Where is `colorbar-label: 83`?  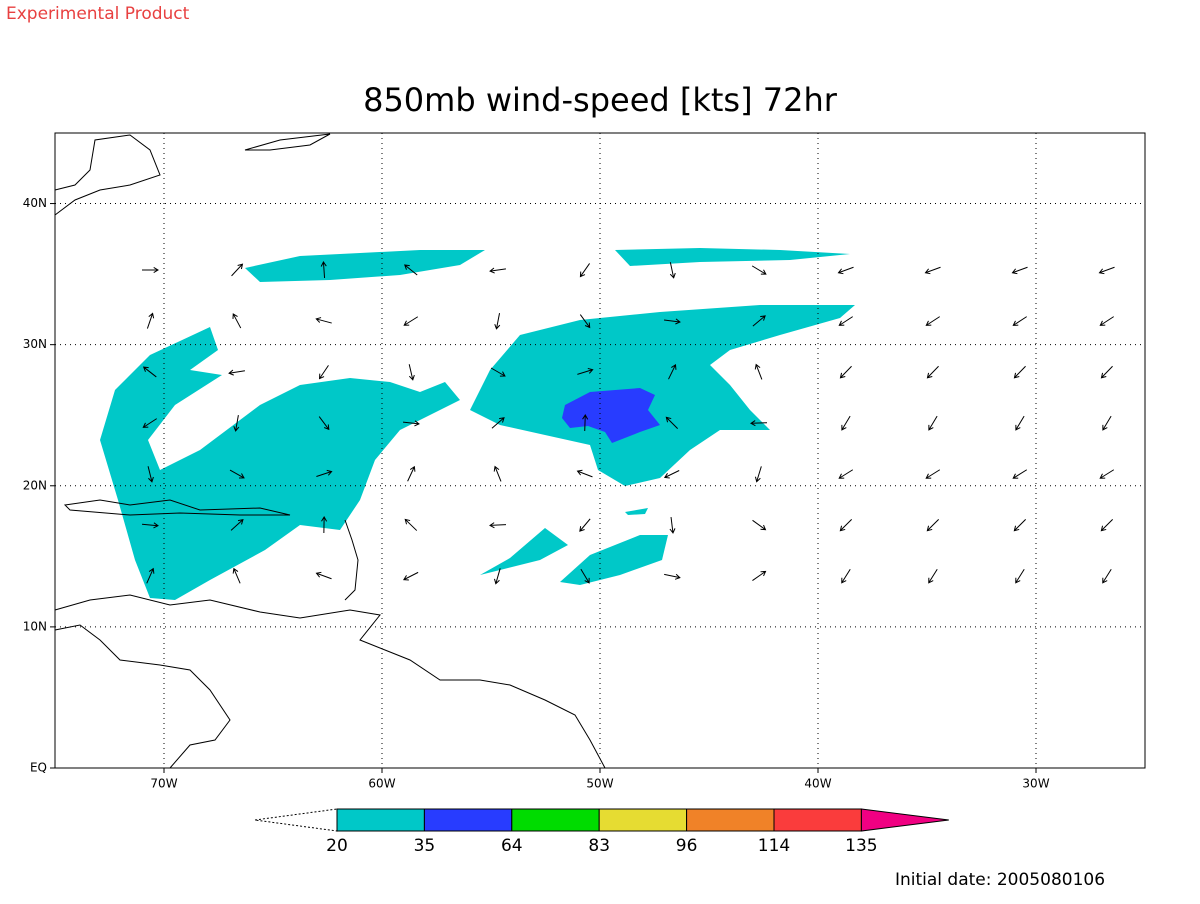 colorbar-label: 83 is located at coordinates (599, 846).